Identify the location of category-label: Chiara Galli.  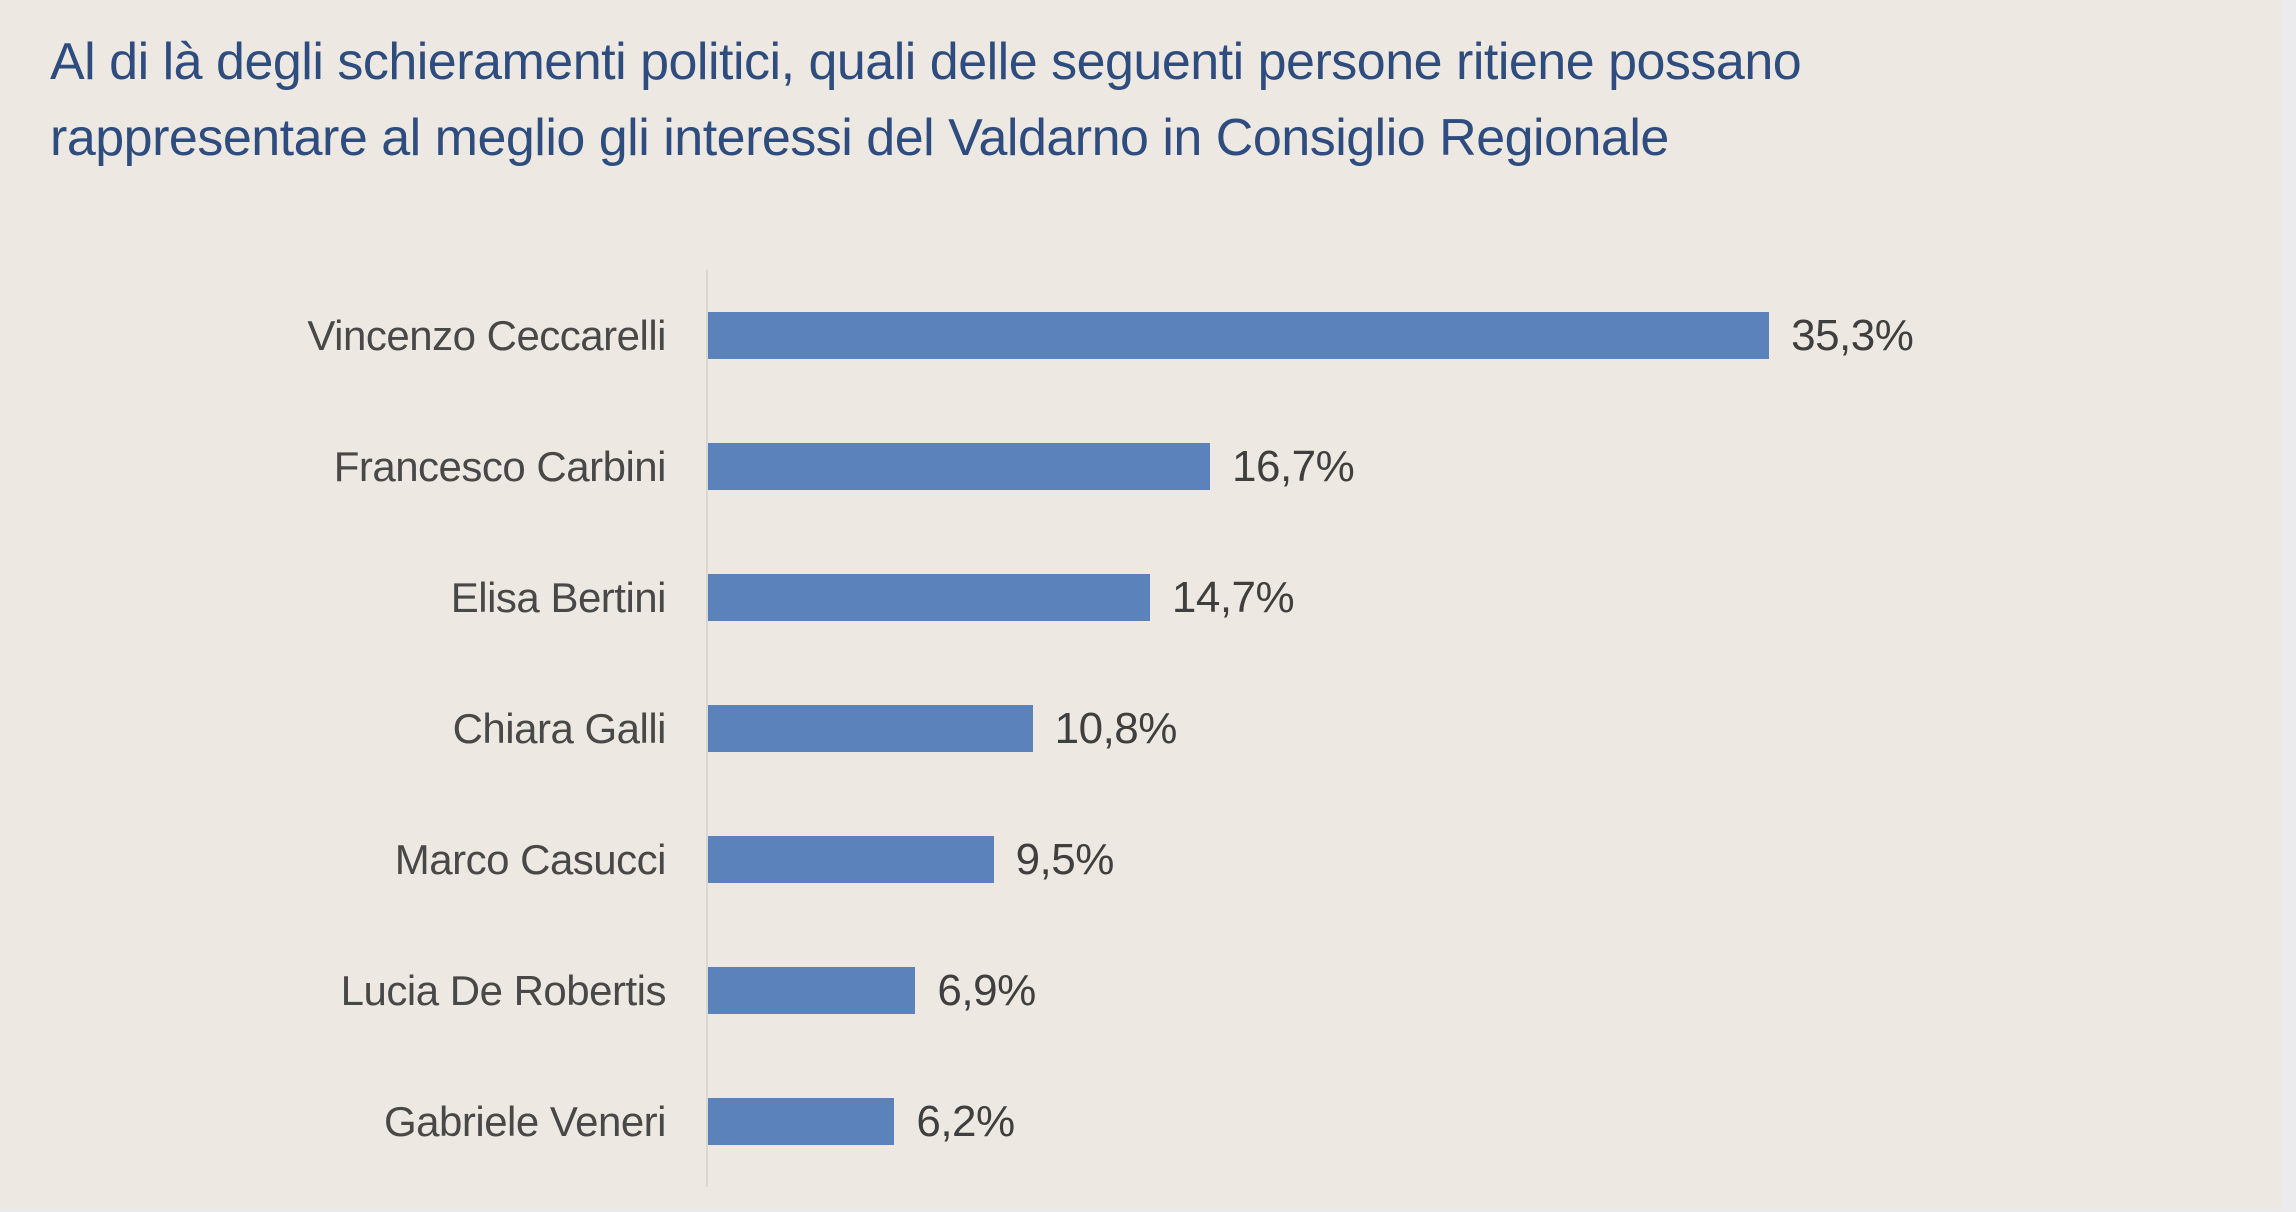
(559, 728).